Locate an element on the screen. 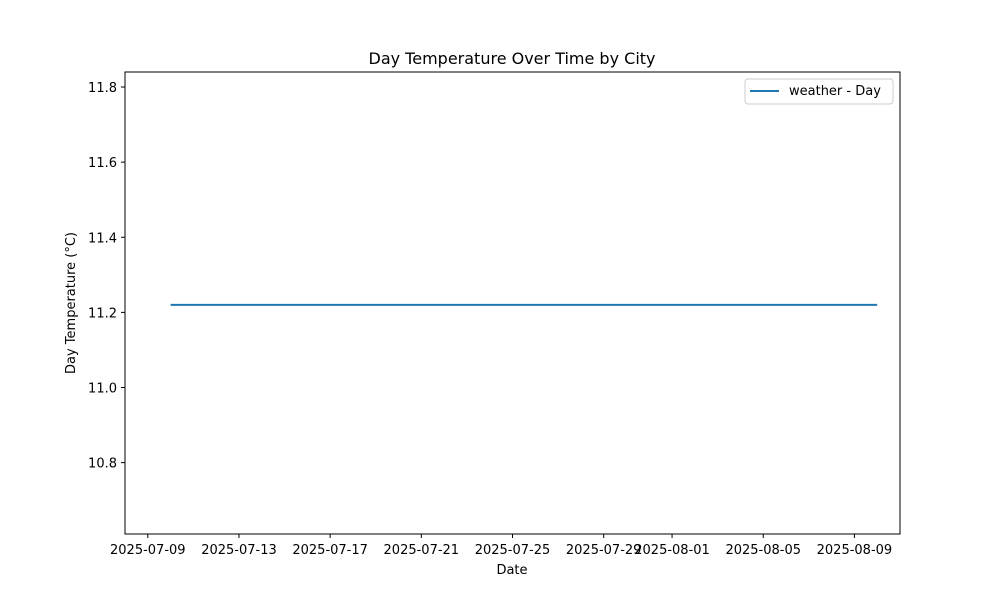  y-tick-label: 10.8 is located at coordinates (102, 464).